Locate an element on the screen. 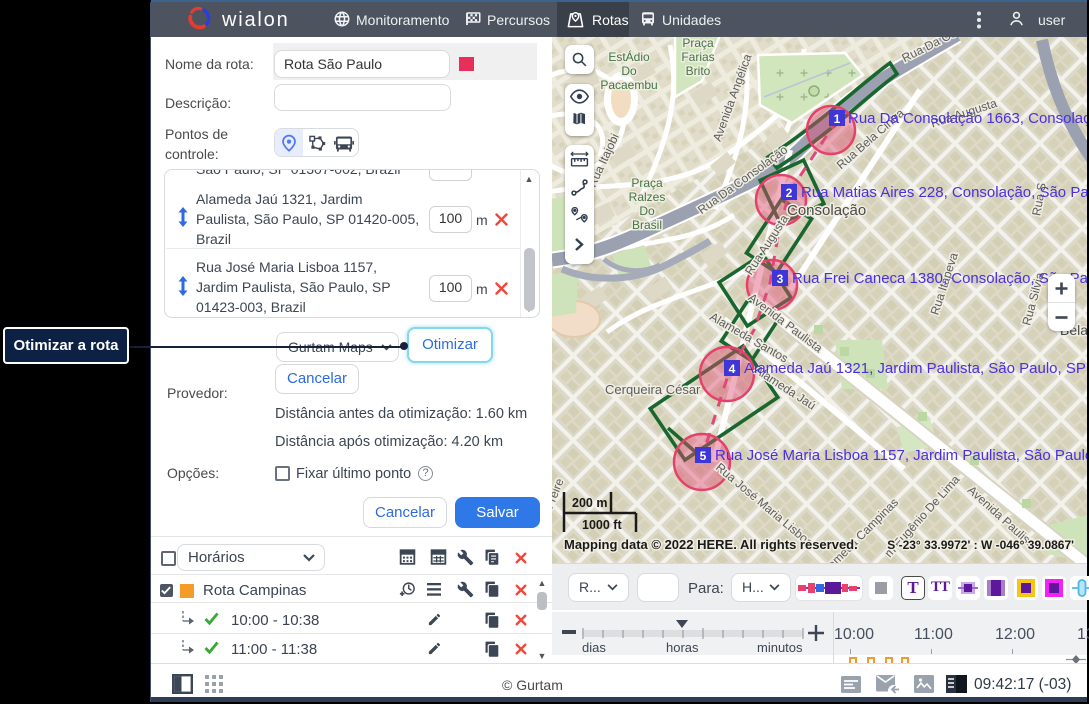 The image size is (1089, 704). svg-text: Cerqueira César is located at coordinates (653, 389).